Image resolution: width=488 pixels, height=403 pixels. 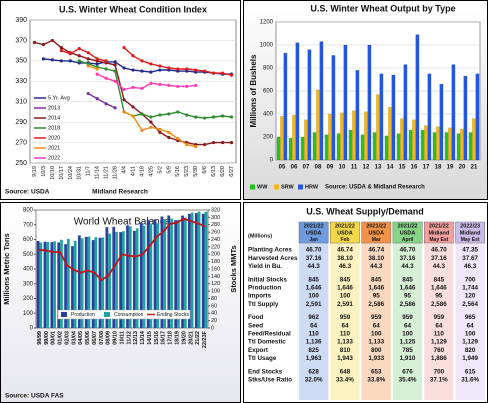 I want to click on cell: 95, so click(x=377, y=296).